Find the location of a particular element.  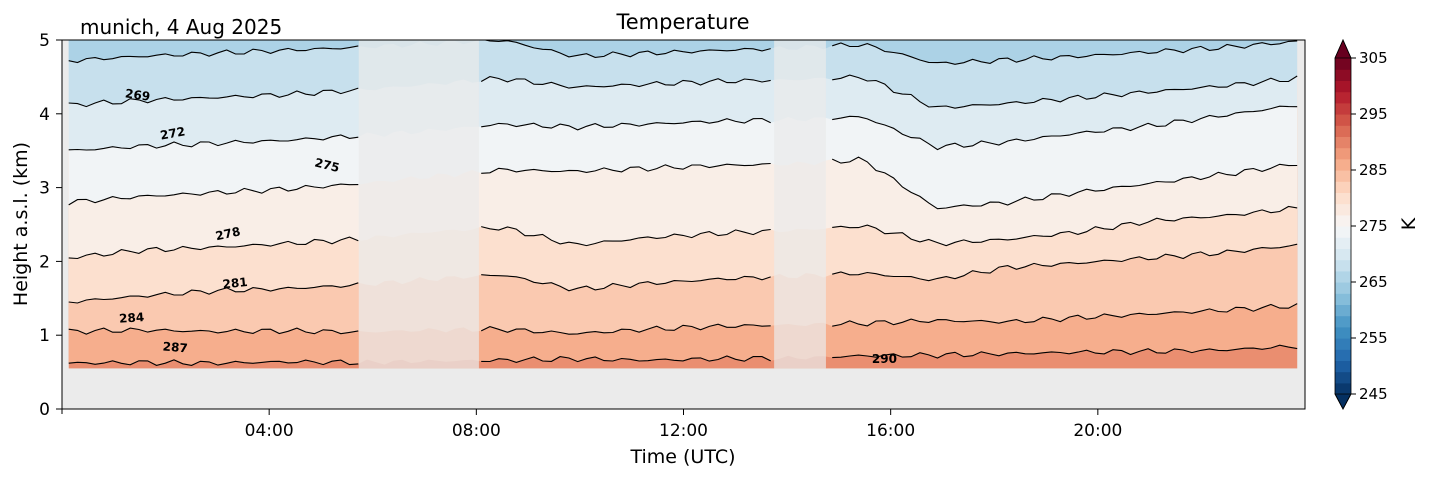

contour-label: 287 is located at coordinates (175, 347).